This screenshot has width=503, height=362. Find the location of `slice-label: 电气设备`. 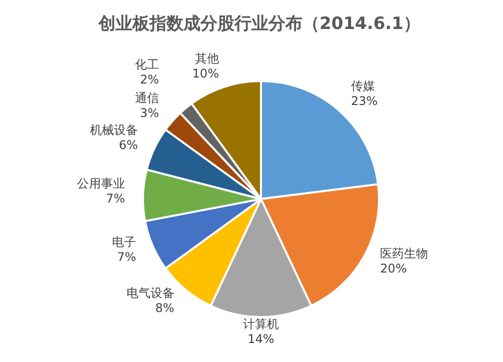

slice-label: 电气设备 is located at coordinates (150, 293).